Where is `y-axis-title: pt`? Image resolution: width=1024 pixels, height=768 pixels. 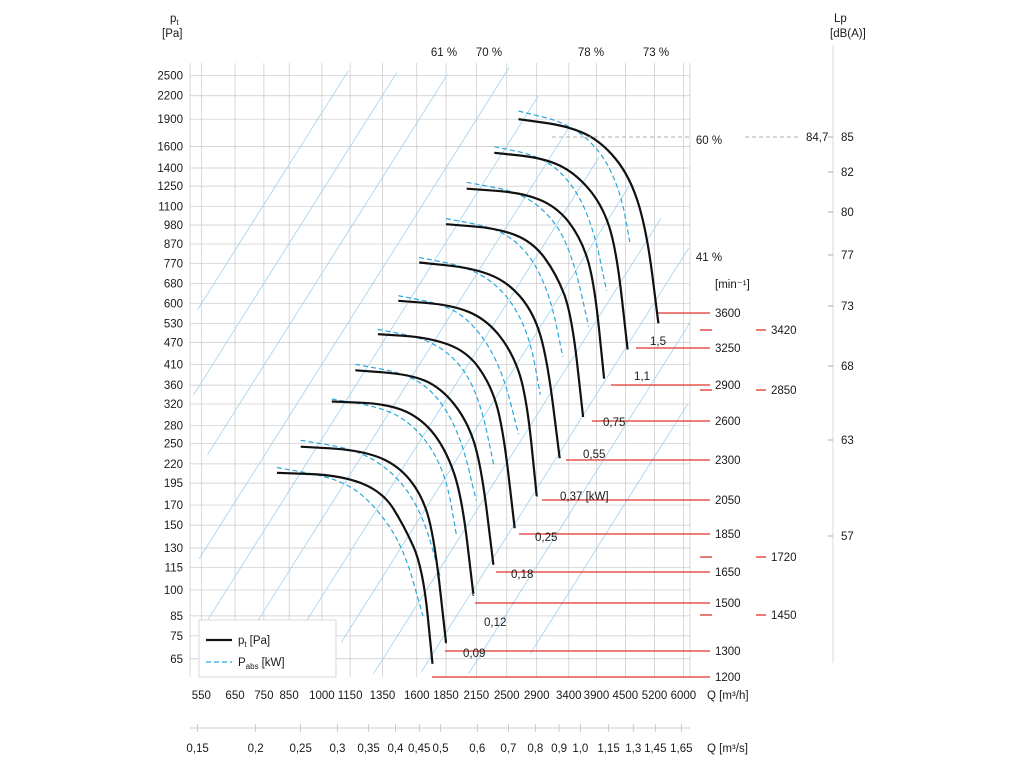
y-axis-title: pt is located at coordinates (174, 20).